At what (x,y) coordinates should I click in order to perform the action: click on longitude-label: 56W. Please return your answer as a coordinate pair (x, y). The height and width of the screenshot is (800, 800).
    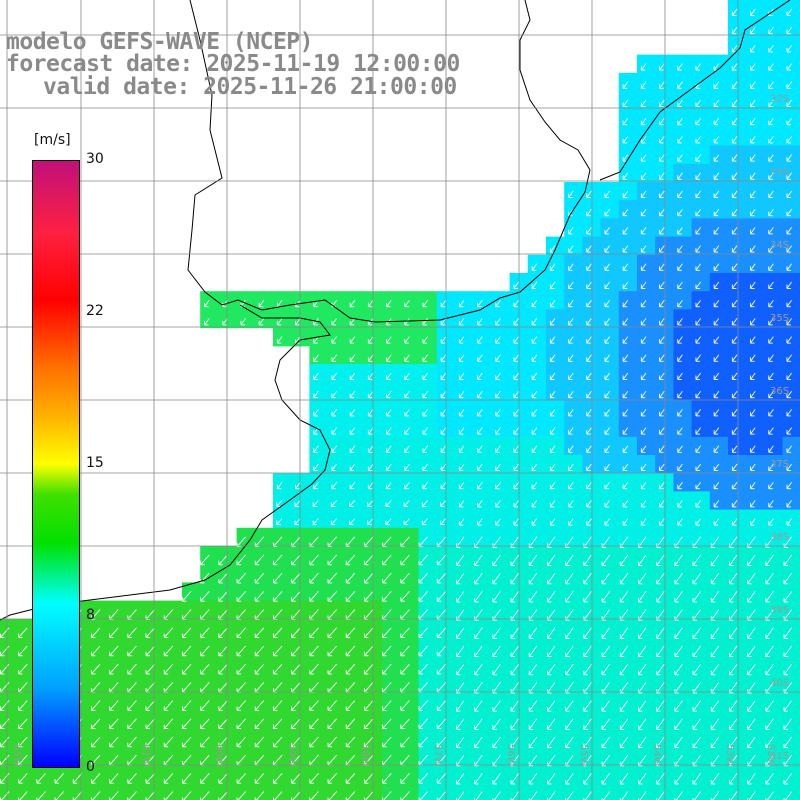
    Looking at the image, I should click on (510, 755).